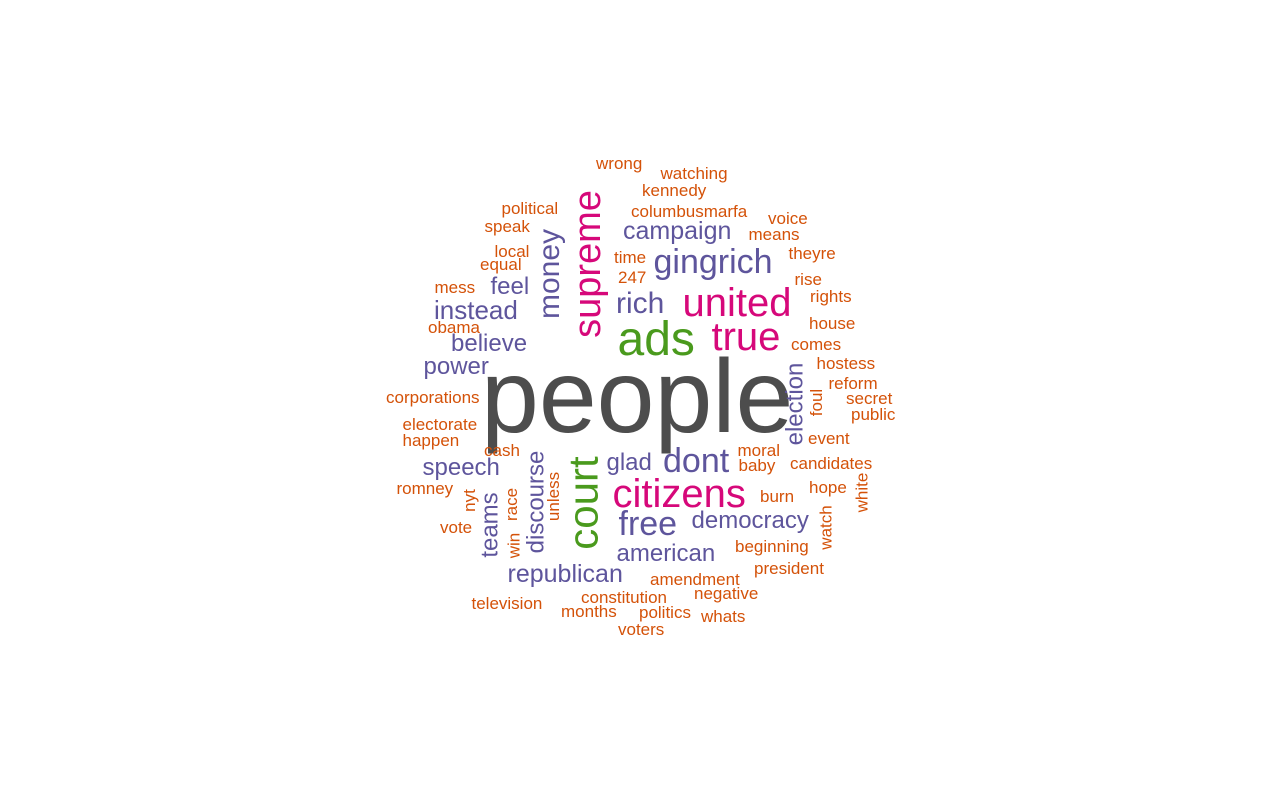 The width and height of the screenshot is (1280, 800). I want to click on word-cash: cash, so click(502, 450).